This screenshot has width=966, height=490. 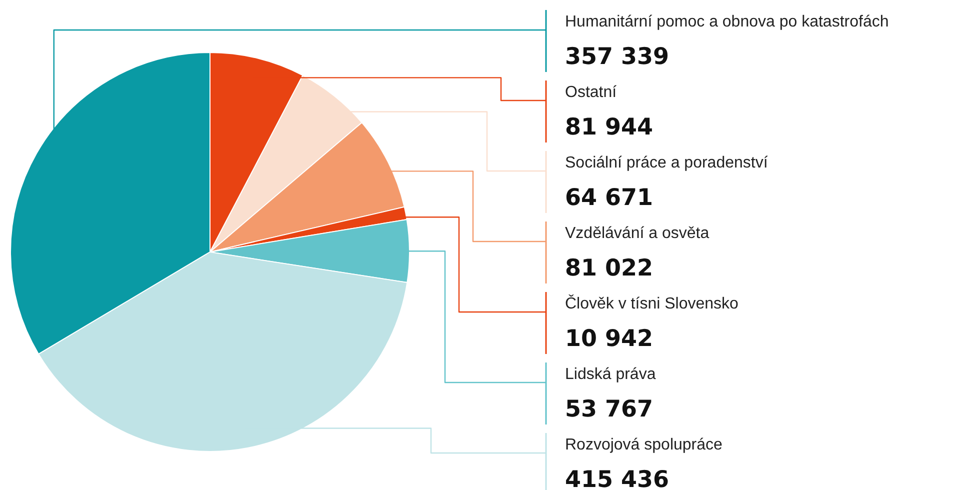 What do you see at coordinates (609, 339) in the screenshot?
I see `data-label: 10 942` at bounding box center [609, 339].